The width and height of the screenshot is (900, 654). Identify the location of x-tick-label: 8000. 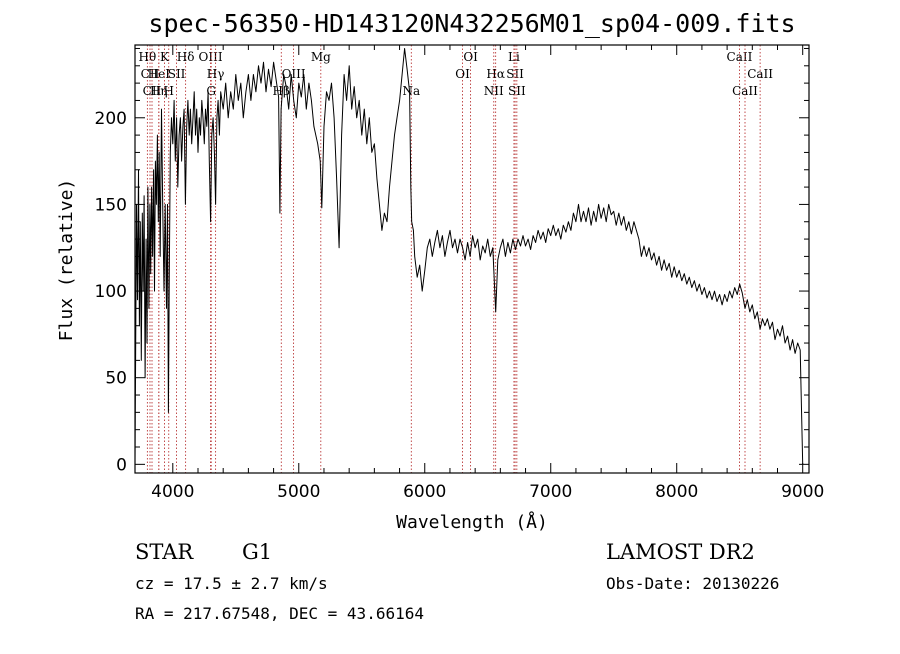
(676, 492).